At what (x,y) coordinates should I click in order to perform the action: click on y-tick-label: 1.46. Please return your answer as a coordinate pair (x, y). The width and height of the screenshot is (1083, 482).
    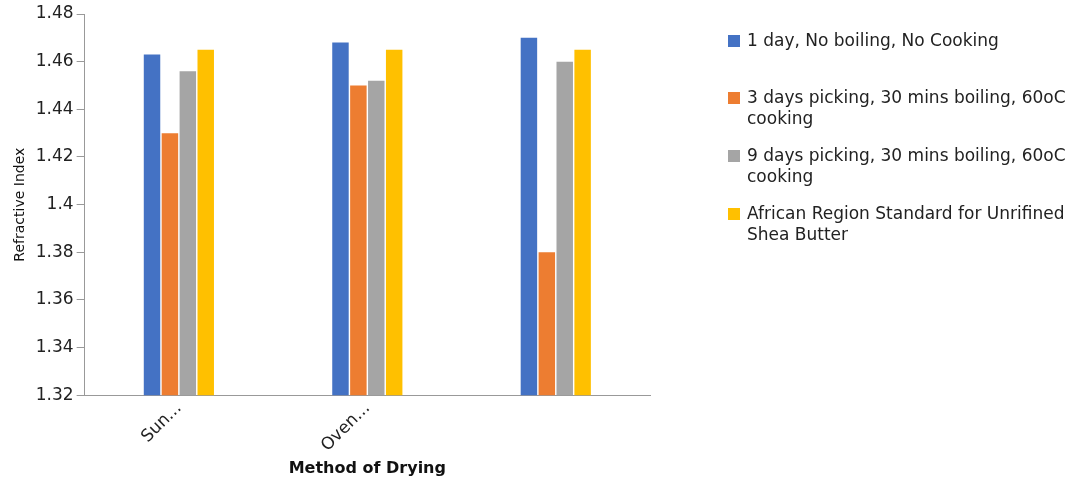
    Looking at the image, I should click on (54, 60).